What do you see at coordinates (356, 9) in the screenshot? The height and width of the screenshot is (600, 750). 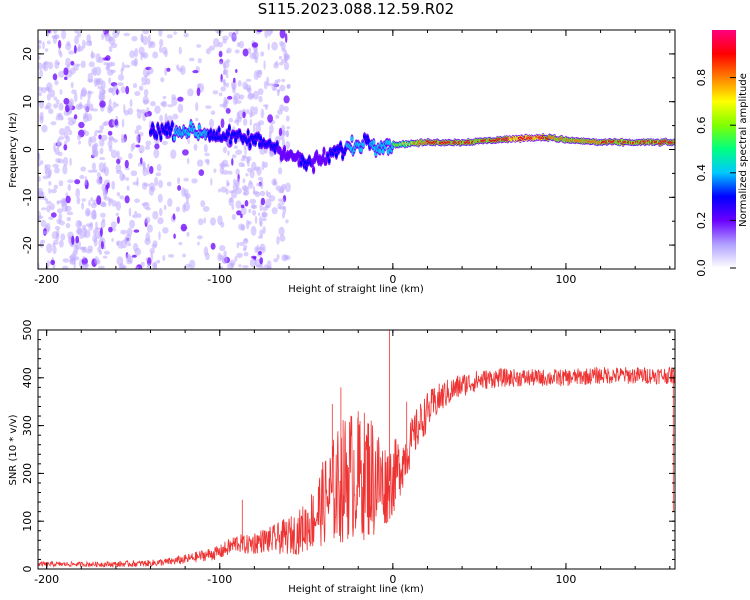 I see `figure-title: S115.2023.088.12.59.R02` at bounding box center [356, 9].